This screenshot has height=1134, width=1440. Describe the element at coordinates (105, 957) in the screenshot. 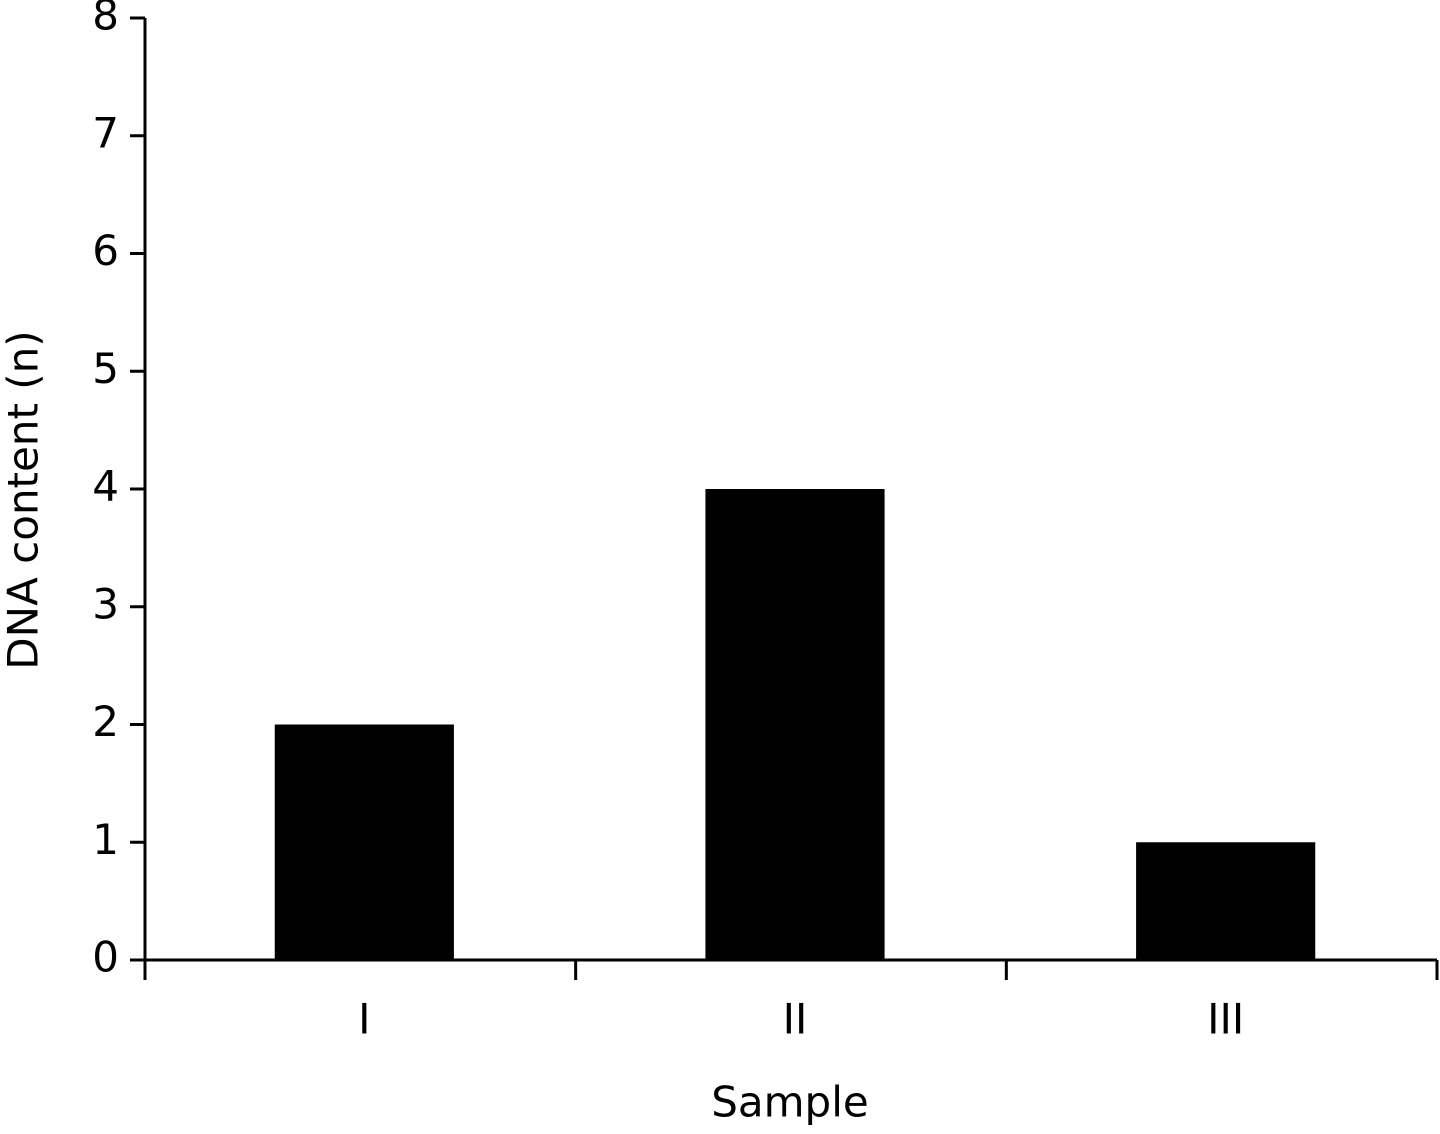

I see `y-tick-label: 0` at that location.